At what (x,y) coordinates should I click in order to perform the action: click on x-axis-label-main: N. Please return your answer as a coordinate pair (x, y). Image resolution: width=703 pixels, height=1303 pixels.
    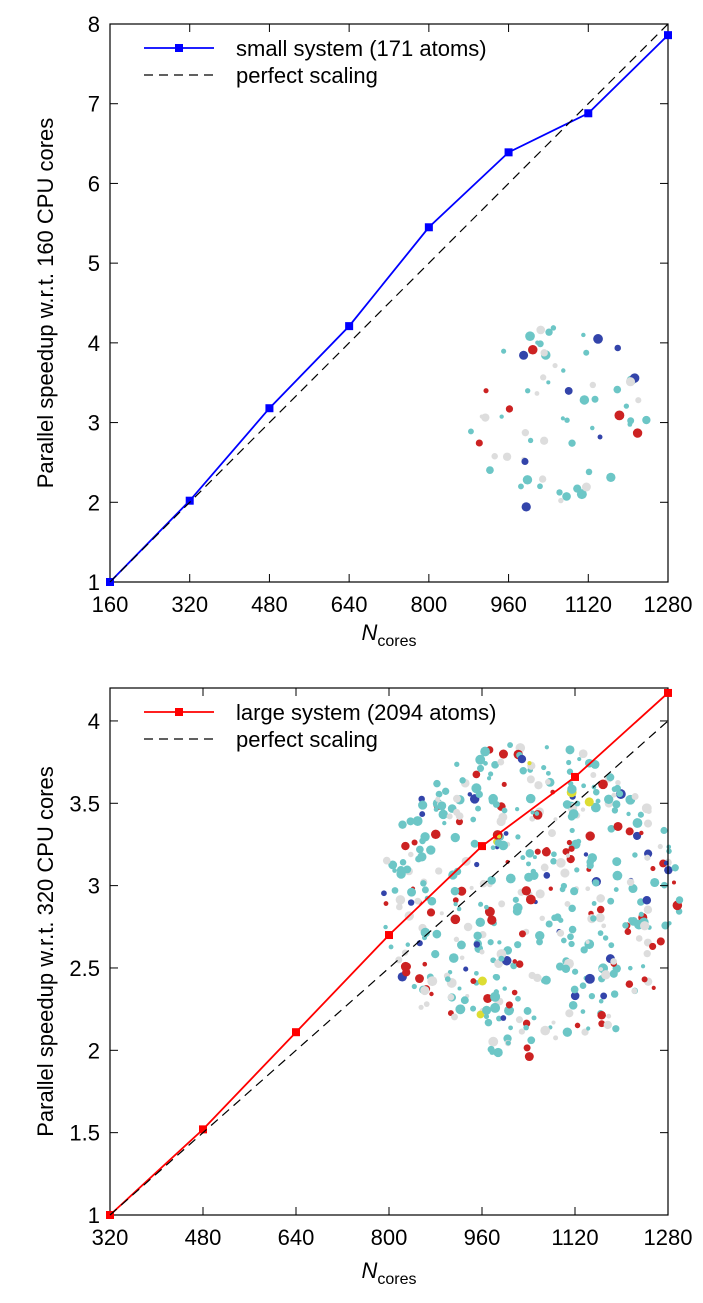
    Looking at the image, I should click on (369, 632).